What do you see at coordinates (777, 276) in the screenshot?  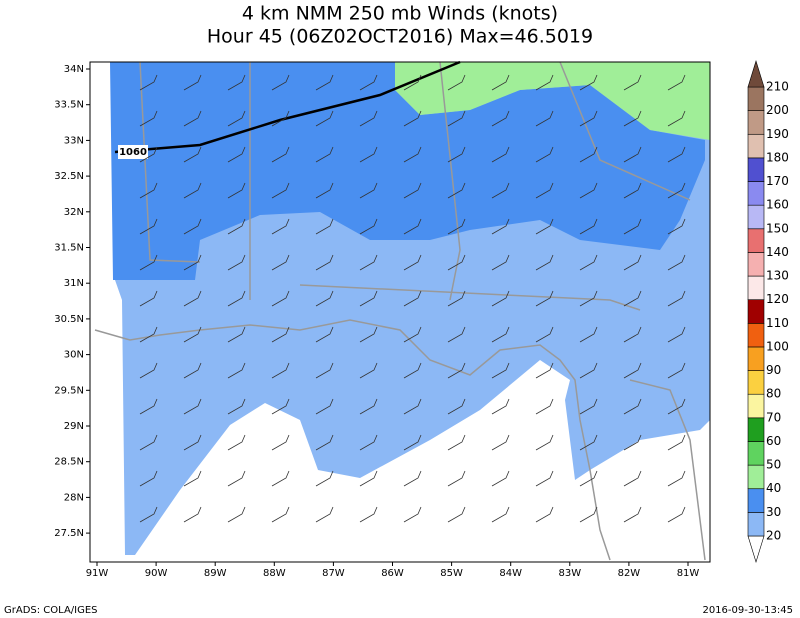 I see `colorbar-label: 130` at bounding box center [777, 276].